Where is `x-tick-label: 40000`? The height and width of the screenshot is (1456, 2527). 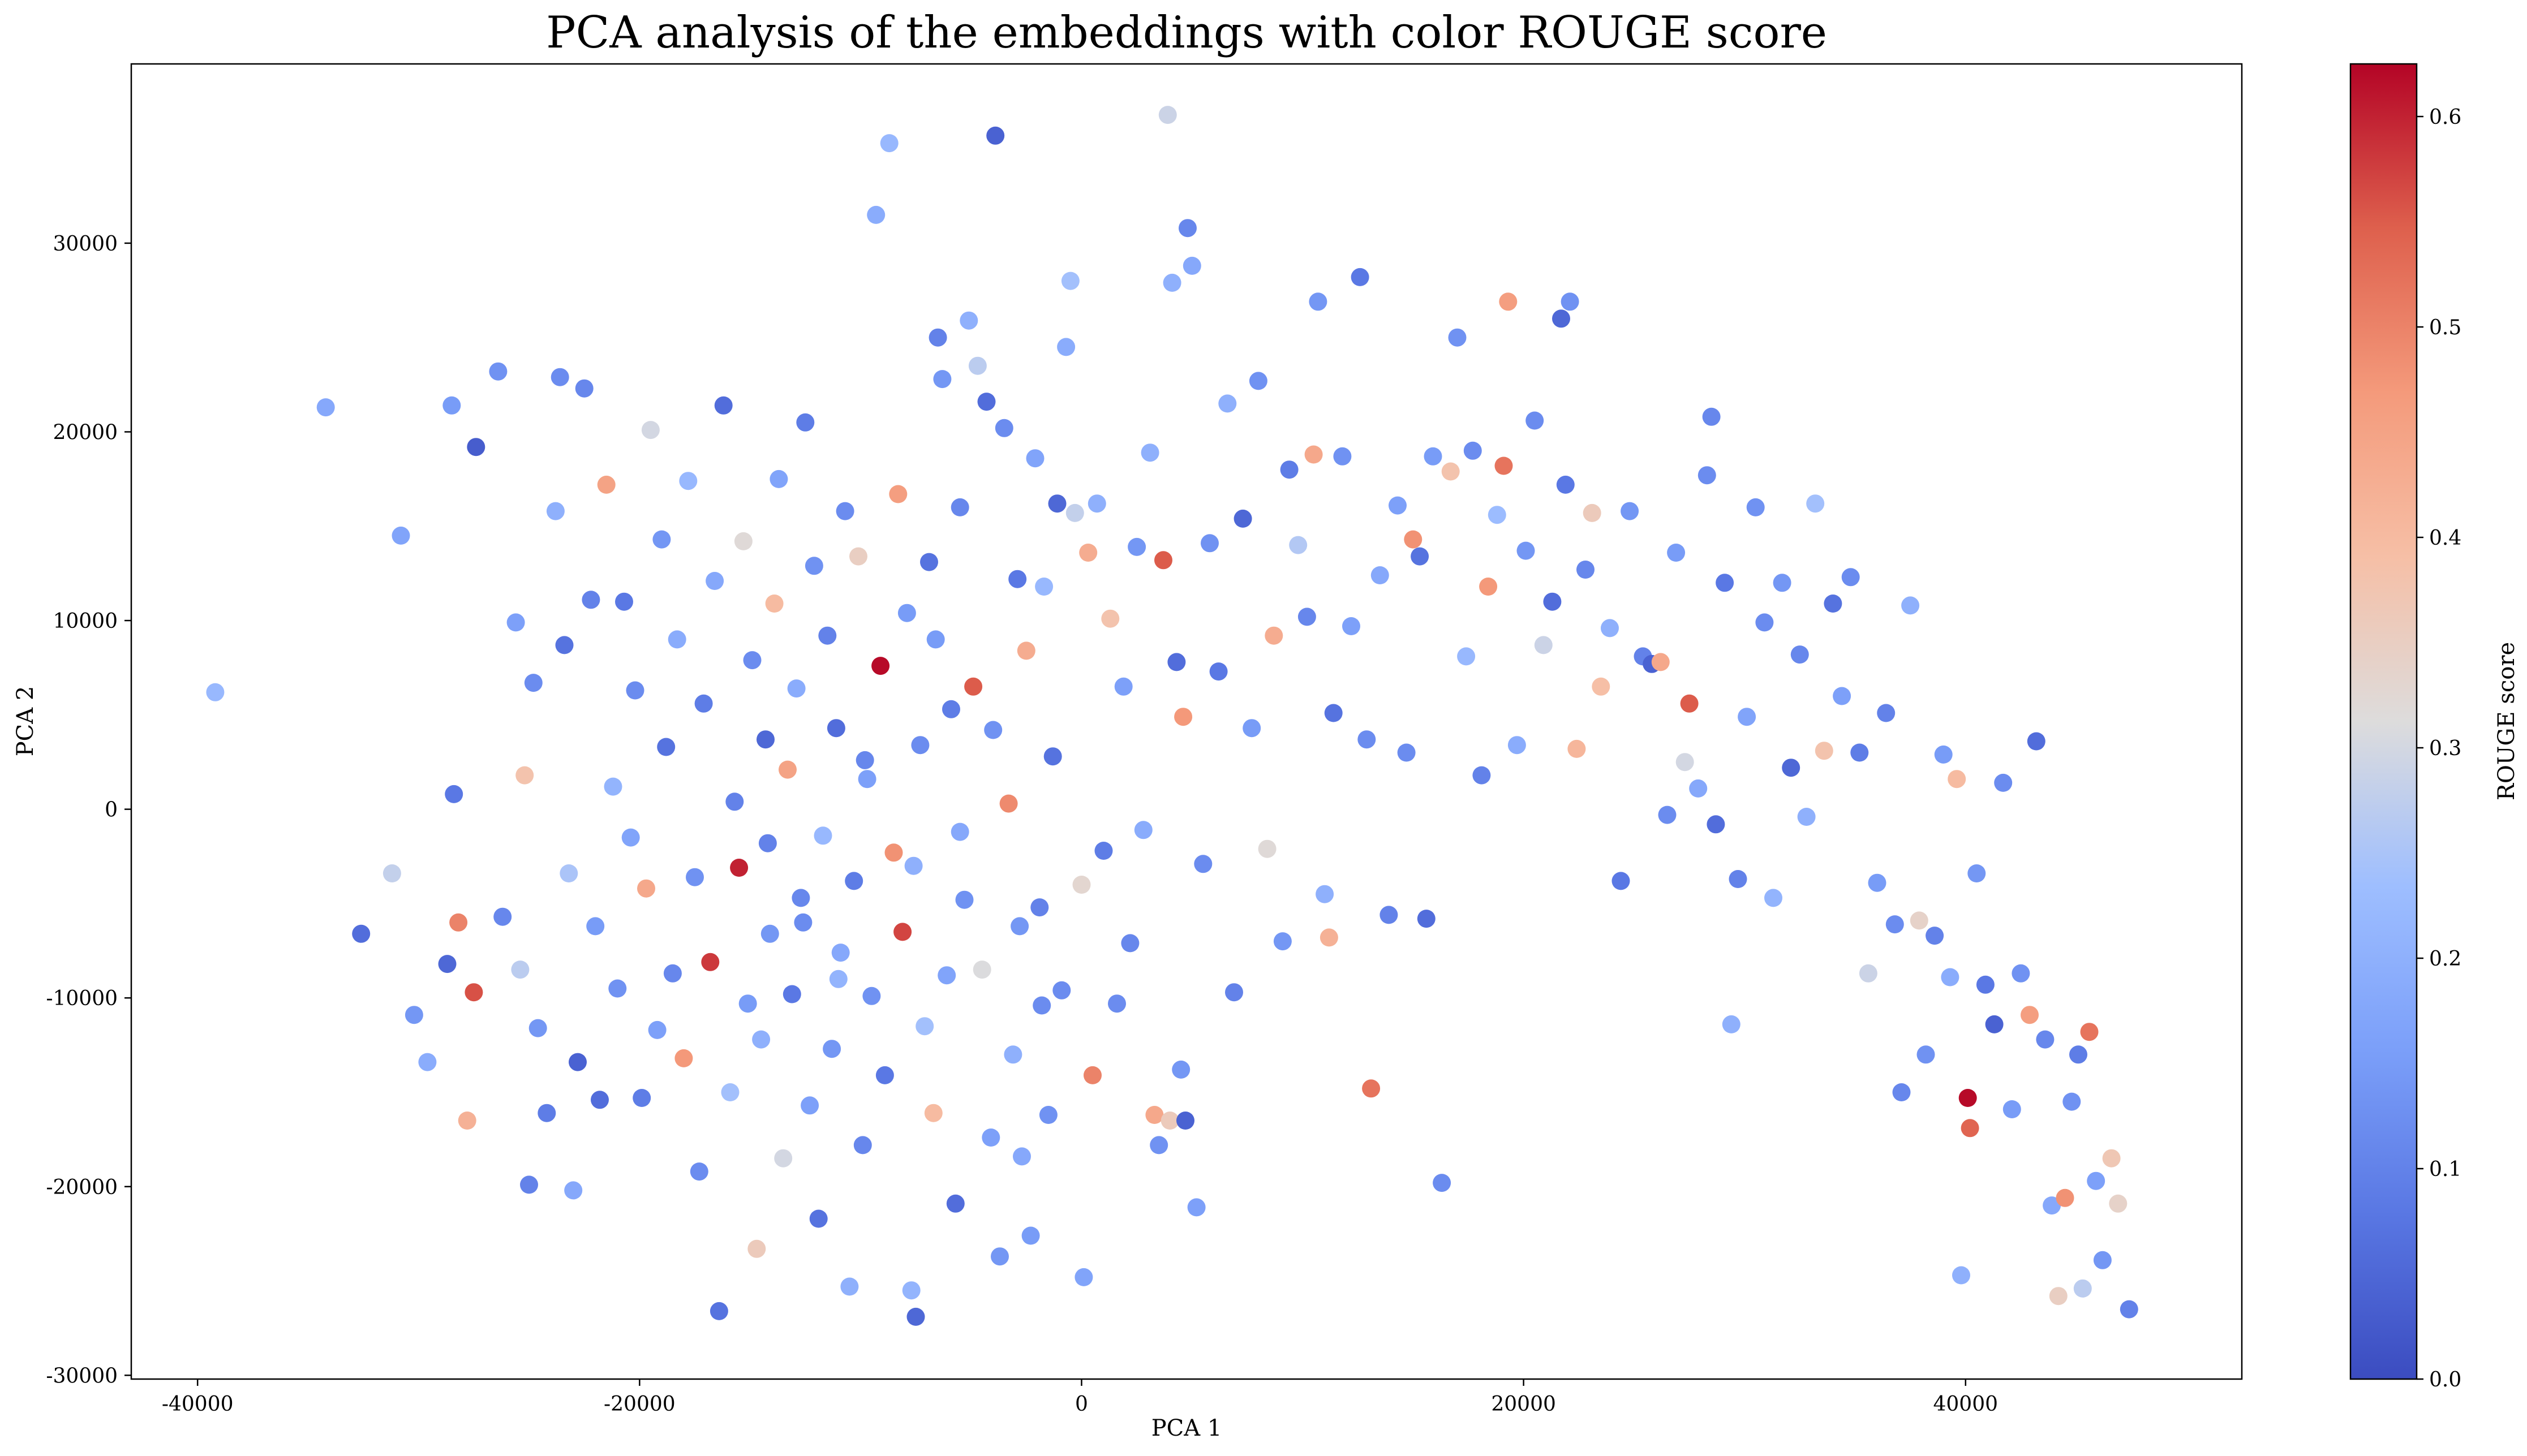 x-tick-label: 40000 is located at coordinates (1966, 1404).